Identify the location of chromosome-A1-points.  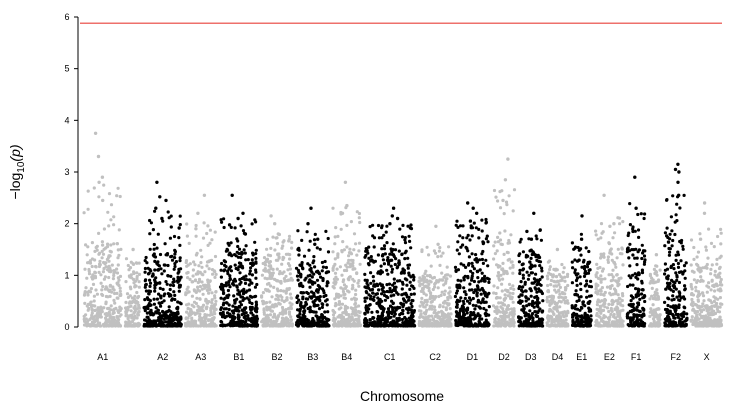
(102, 229).